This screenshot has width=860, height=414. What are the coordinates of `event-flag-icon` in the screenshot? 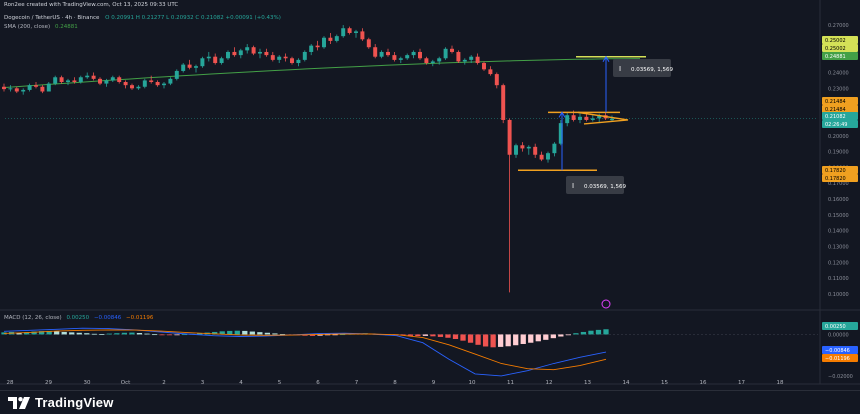 It's located at (606, 304).